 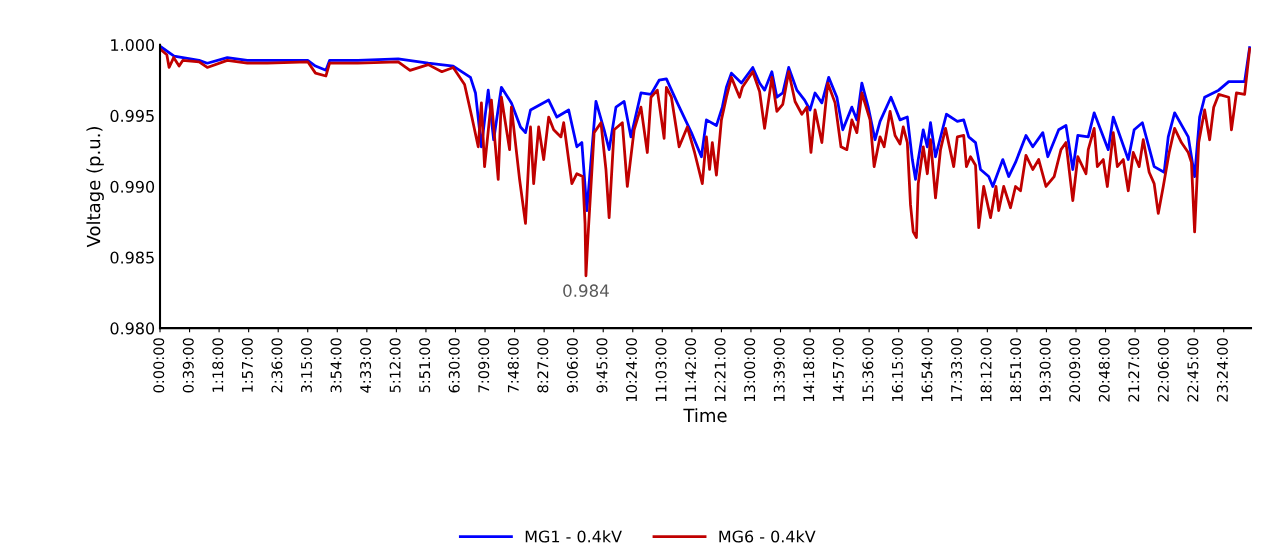 I want to click on x-tick-label: 8:27:00, so click(x=543, y=365).